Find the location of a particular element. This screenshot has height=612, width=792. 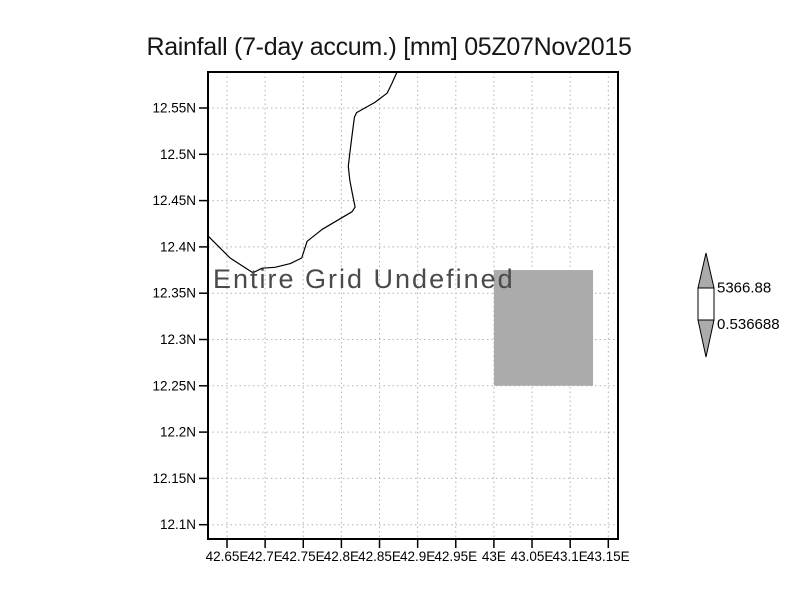

y-tick-label: 12.1N is located at coordinates (178, 524).